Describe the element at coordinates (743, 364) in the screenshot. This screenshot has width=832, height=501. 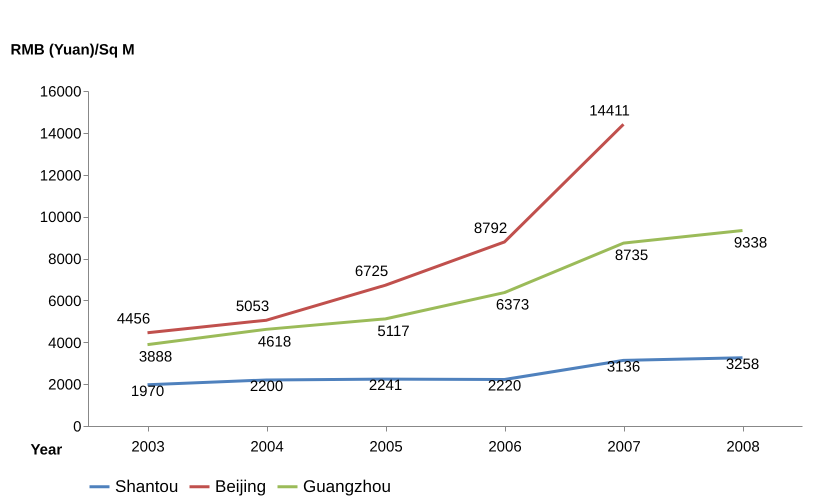
I see `data-label: 3258` at that location.